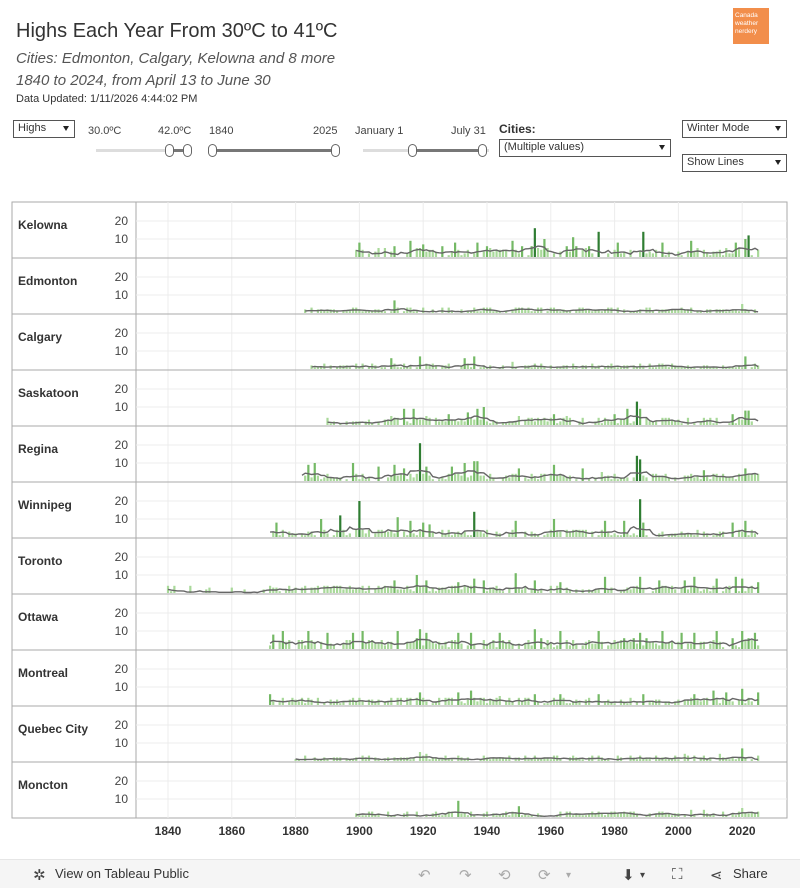 The width and height of the screenshot is (800, 888). Describe the element at coordinates (734, 129) in the screenshot. I see `mode-select: Winter Mode` at that location.